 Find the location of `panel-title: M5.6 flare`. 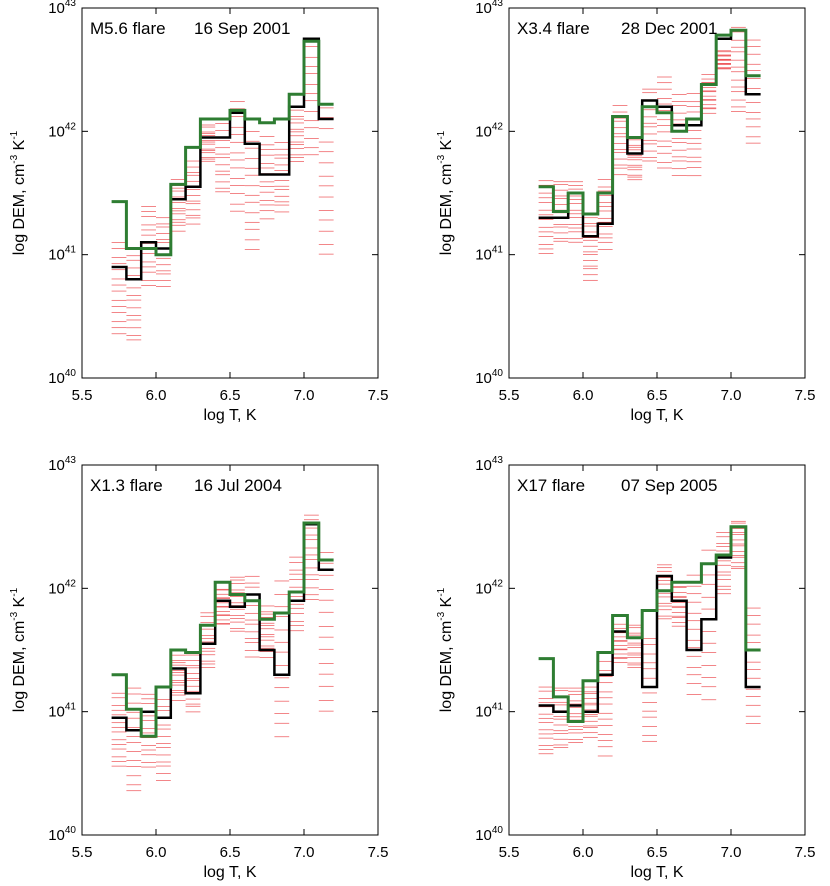

panel-title: M5.6 flare is located at coordinates (128, 28).